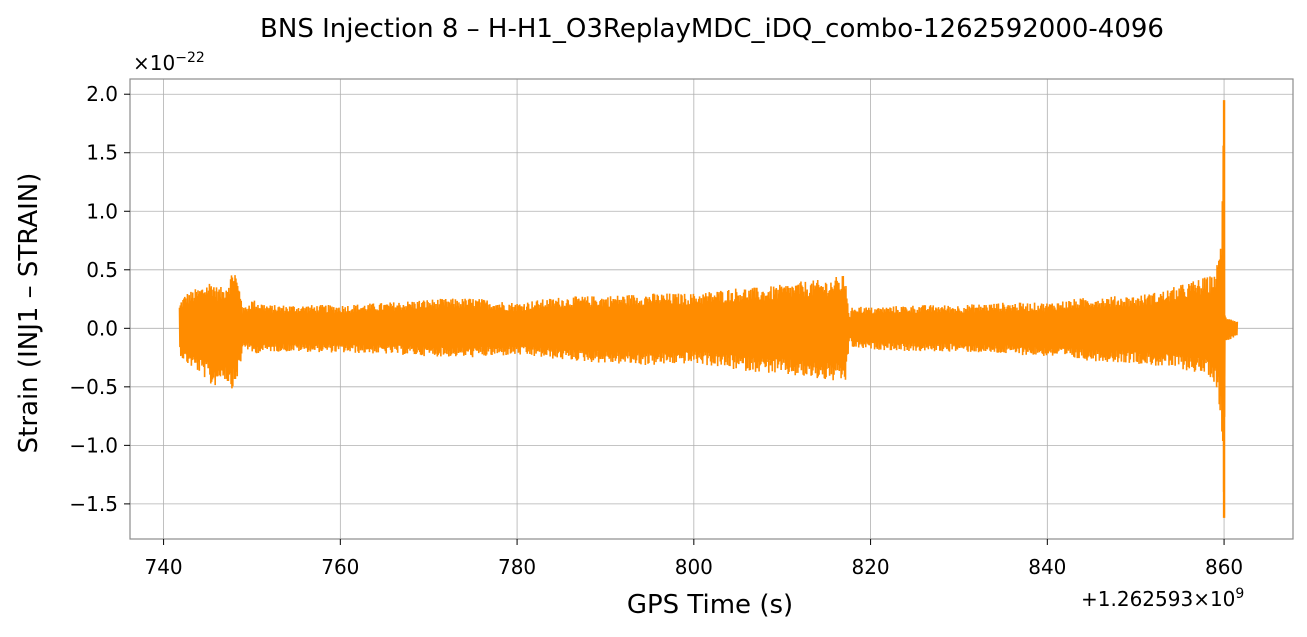 This screenshot has height=637, width=1307. Describe the element at coordinates (870, 567) in the screenshot. I see `x-tick-label: 820` at that location.